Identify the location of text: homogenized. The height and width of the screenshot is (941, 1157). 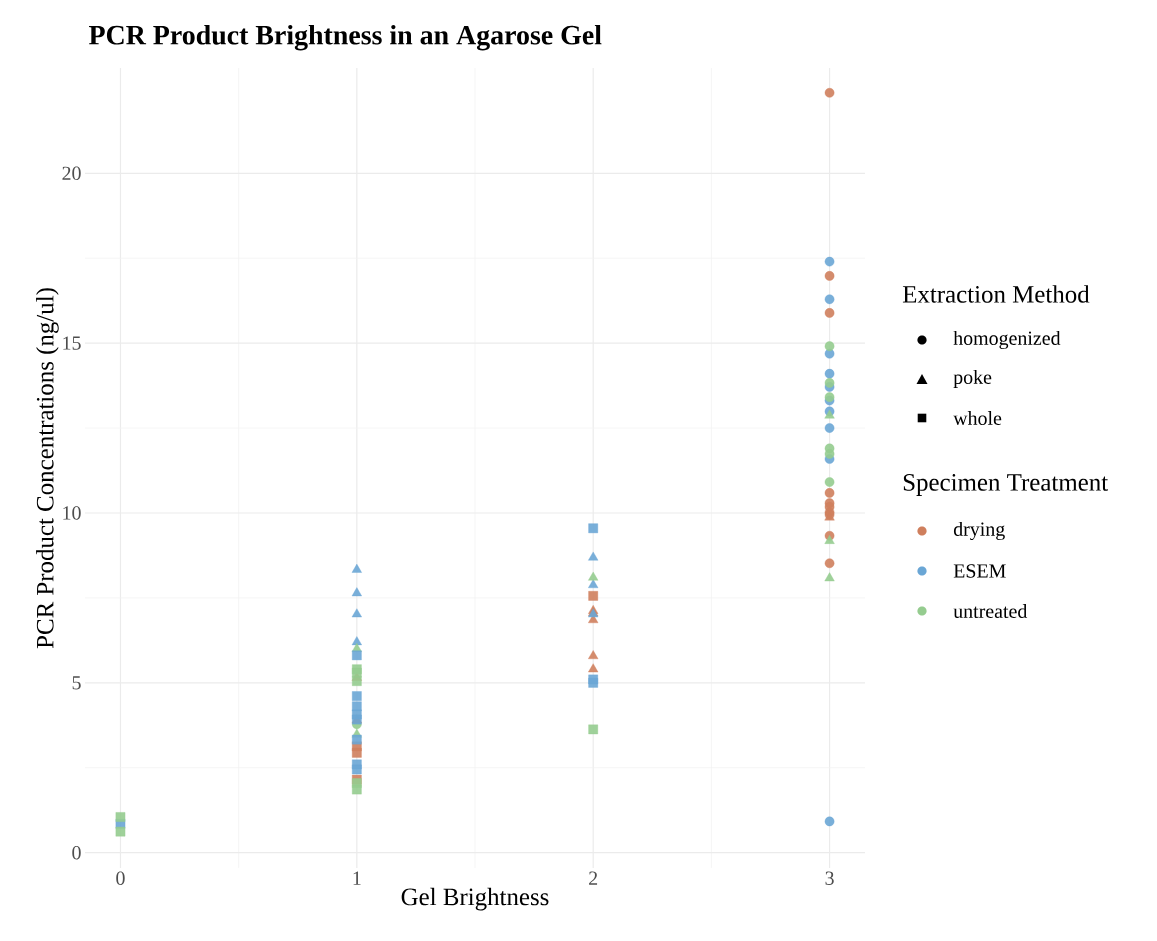
(1007, 340).